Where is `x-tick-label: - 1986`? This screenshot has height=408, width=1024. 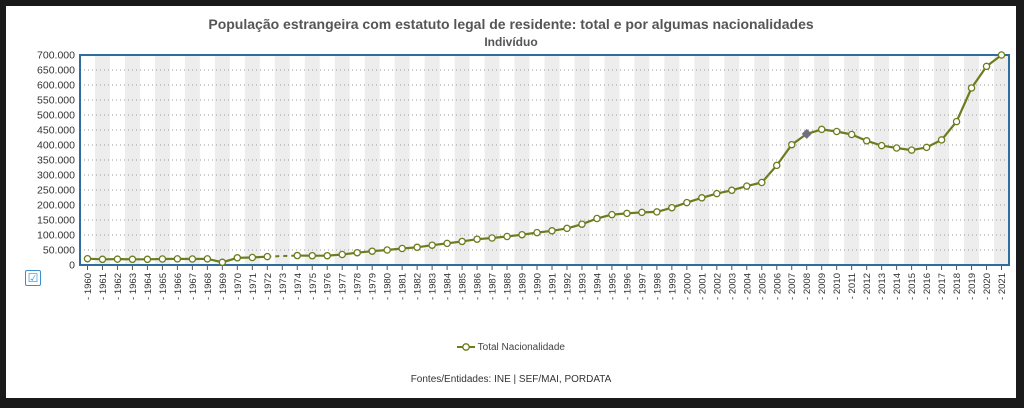 x-tick-label: - 1986 is located at coordinates (478, 286).